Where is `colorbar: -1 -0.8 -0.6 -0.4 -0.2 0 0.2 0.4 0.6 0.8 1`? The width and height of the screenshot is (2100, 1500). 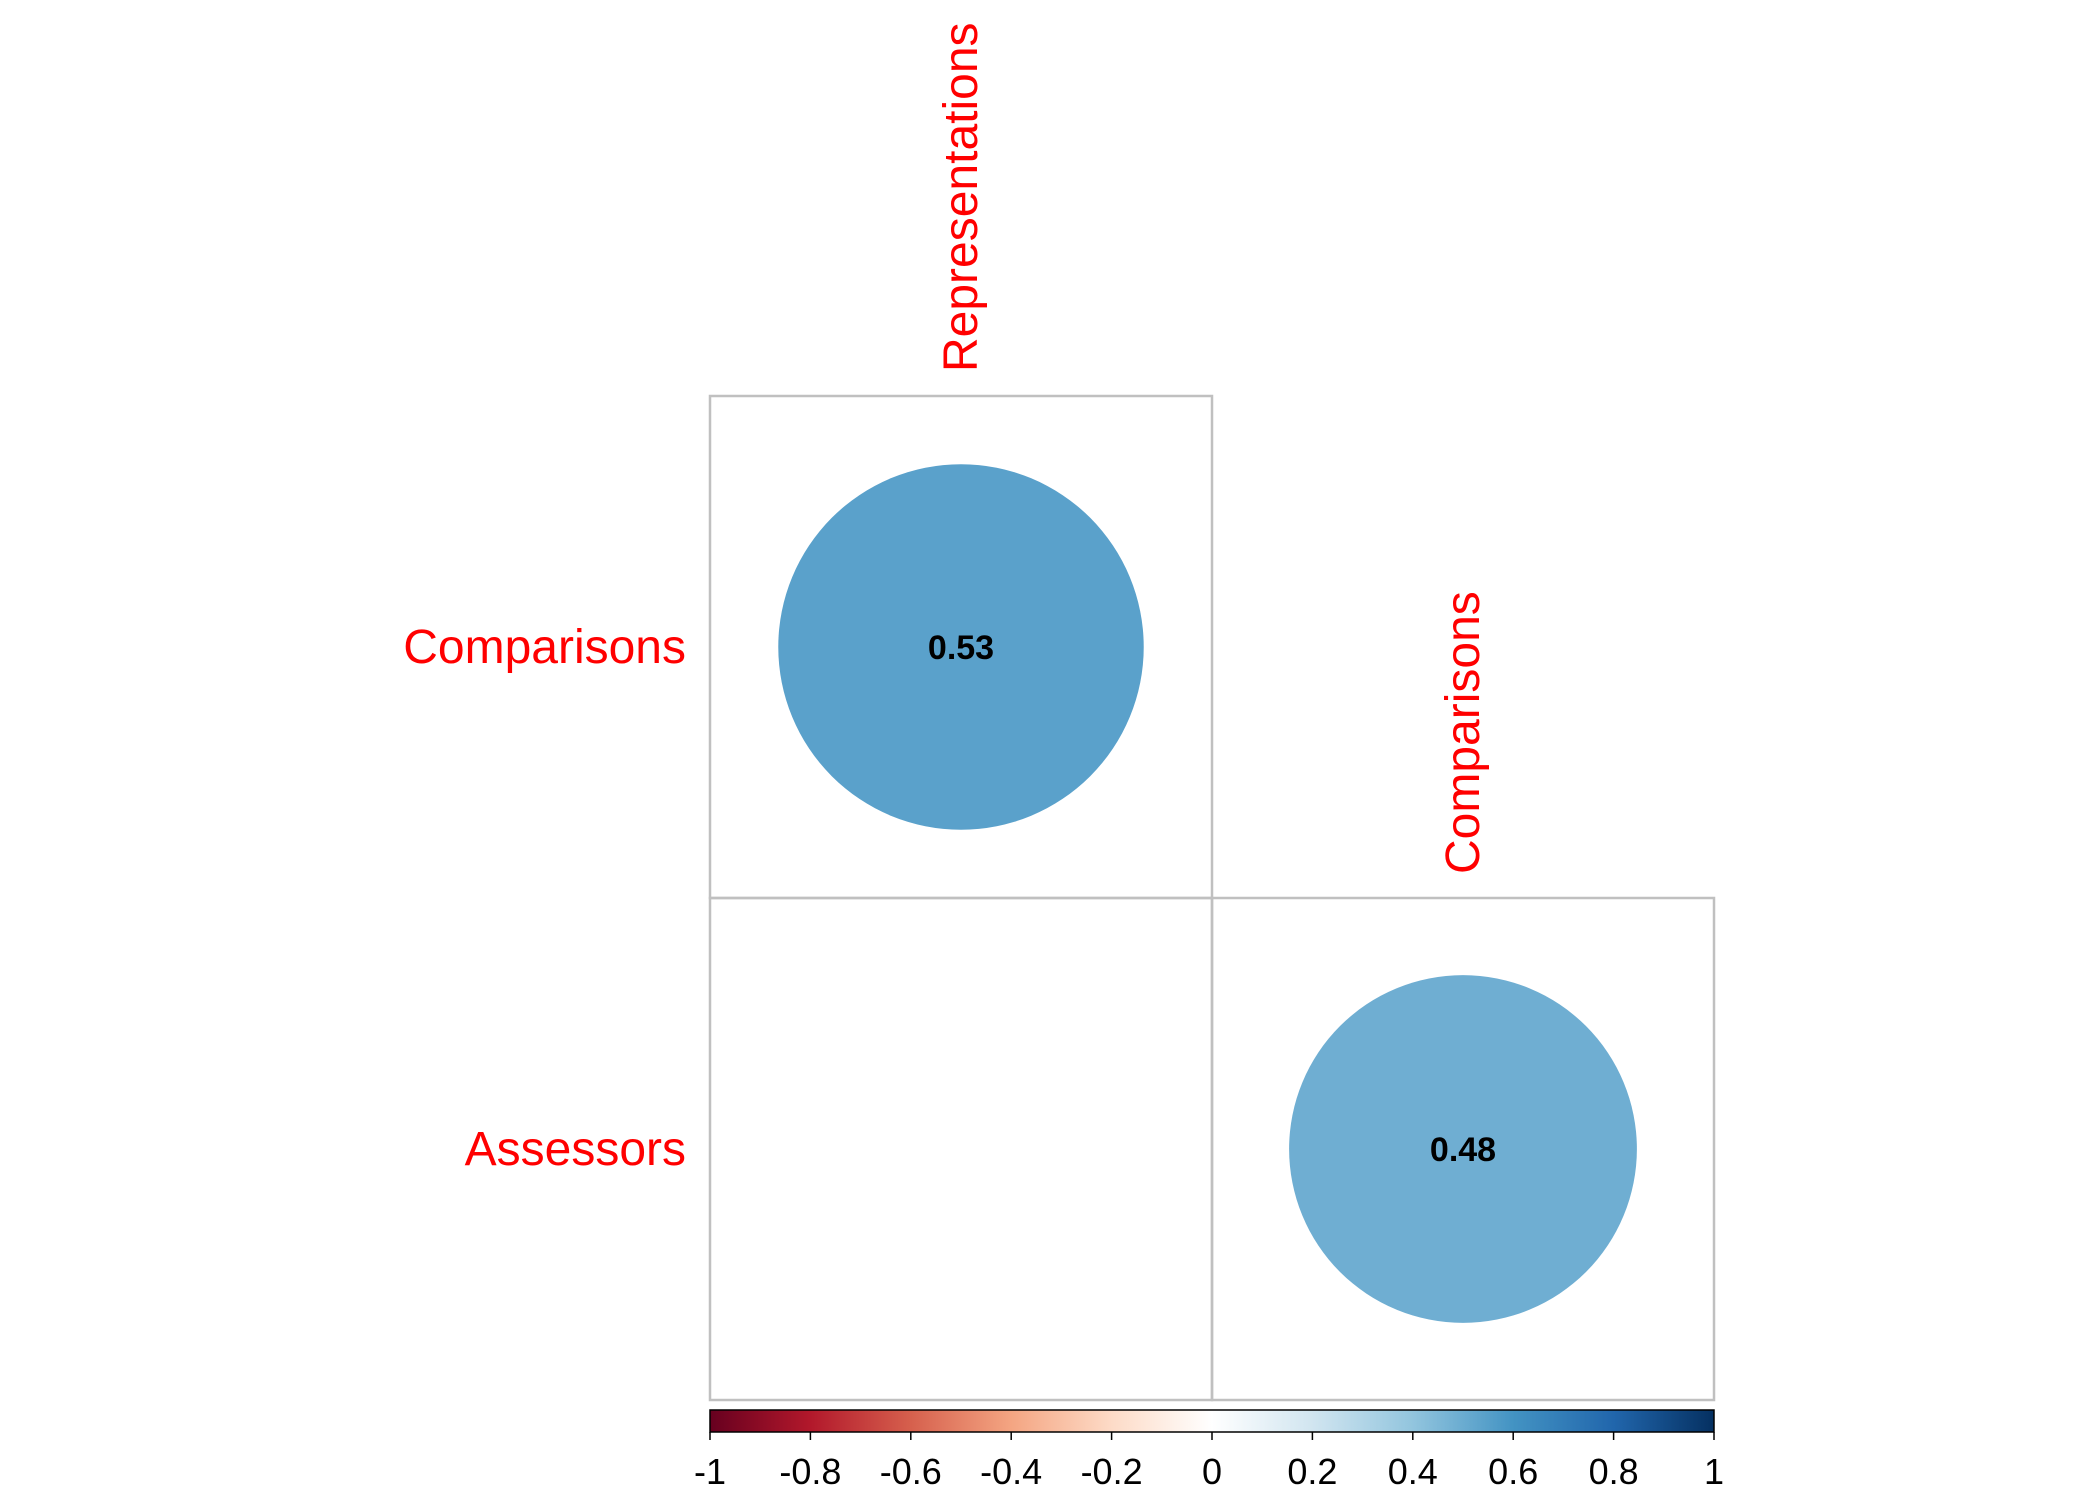 colorbar: -1 -0.8 -0.6 -0.4 -0.2 0 0.2 0.4 0.6 0.8 1 is located at coordinates (1209, 1450).